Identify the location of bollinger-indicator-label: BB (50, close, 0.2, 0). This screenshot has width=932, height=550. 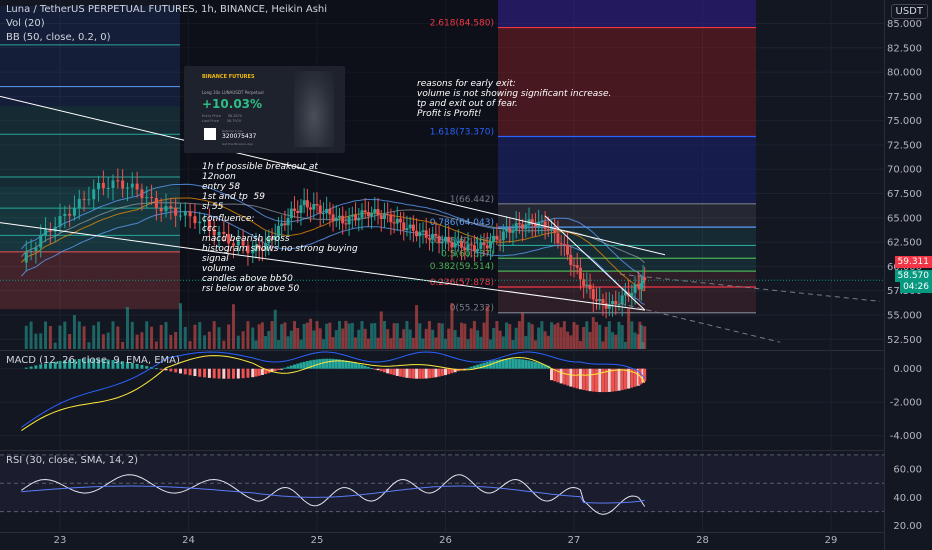
(58, 37).